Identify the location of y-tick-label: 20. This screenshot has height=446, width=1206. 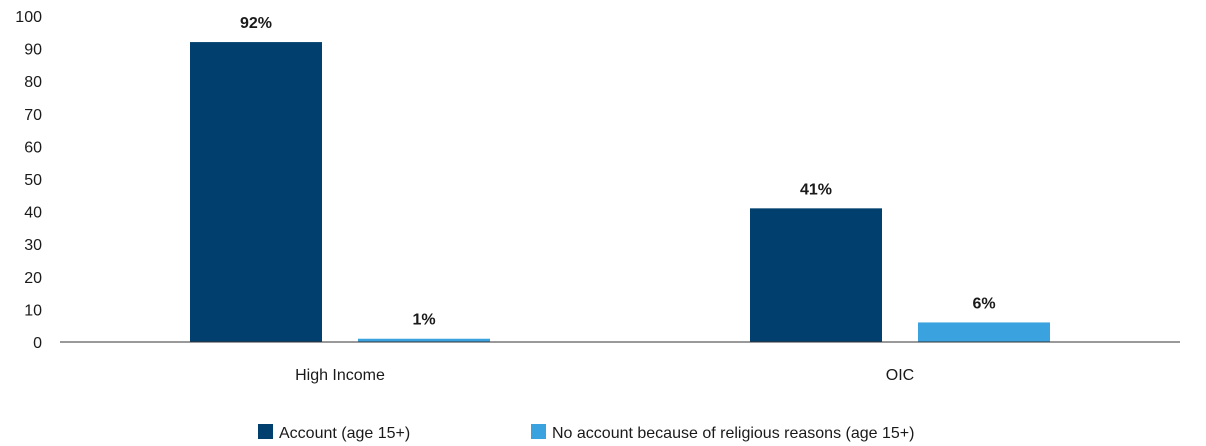
(33, 278).